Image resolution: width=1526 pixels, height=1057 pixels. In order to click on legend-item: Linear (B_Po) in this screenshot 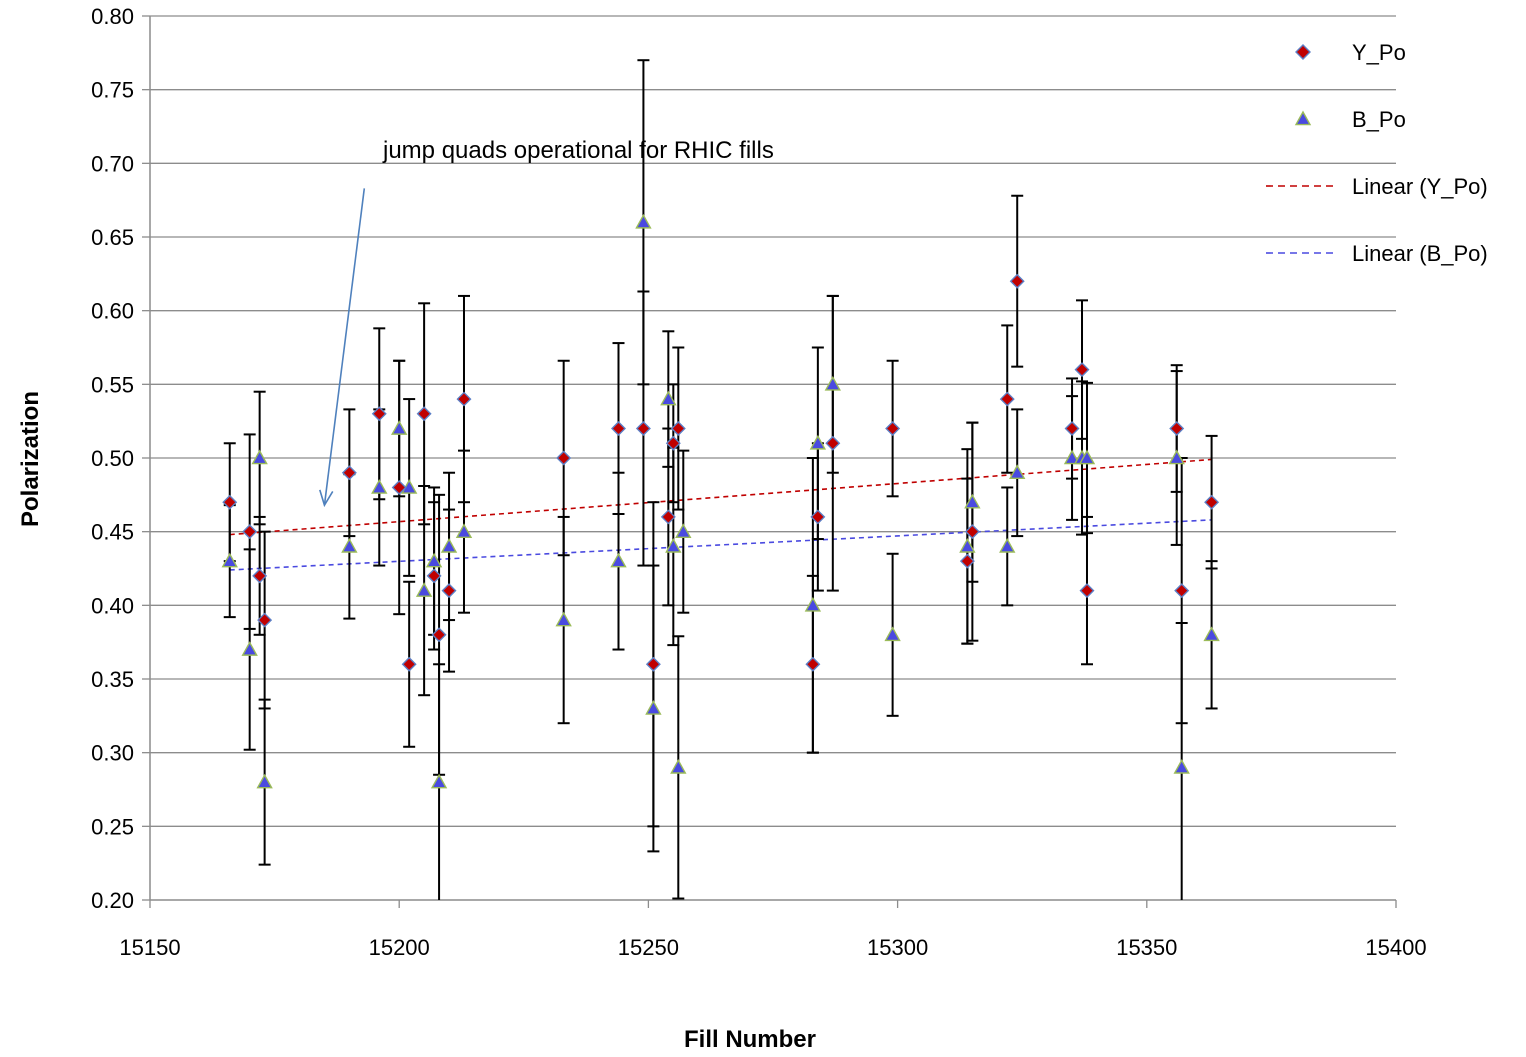, I will do `click(1377, 253)`.